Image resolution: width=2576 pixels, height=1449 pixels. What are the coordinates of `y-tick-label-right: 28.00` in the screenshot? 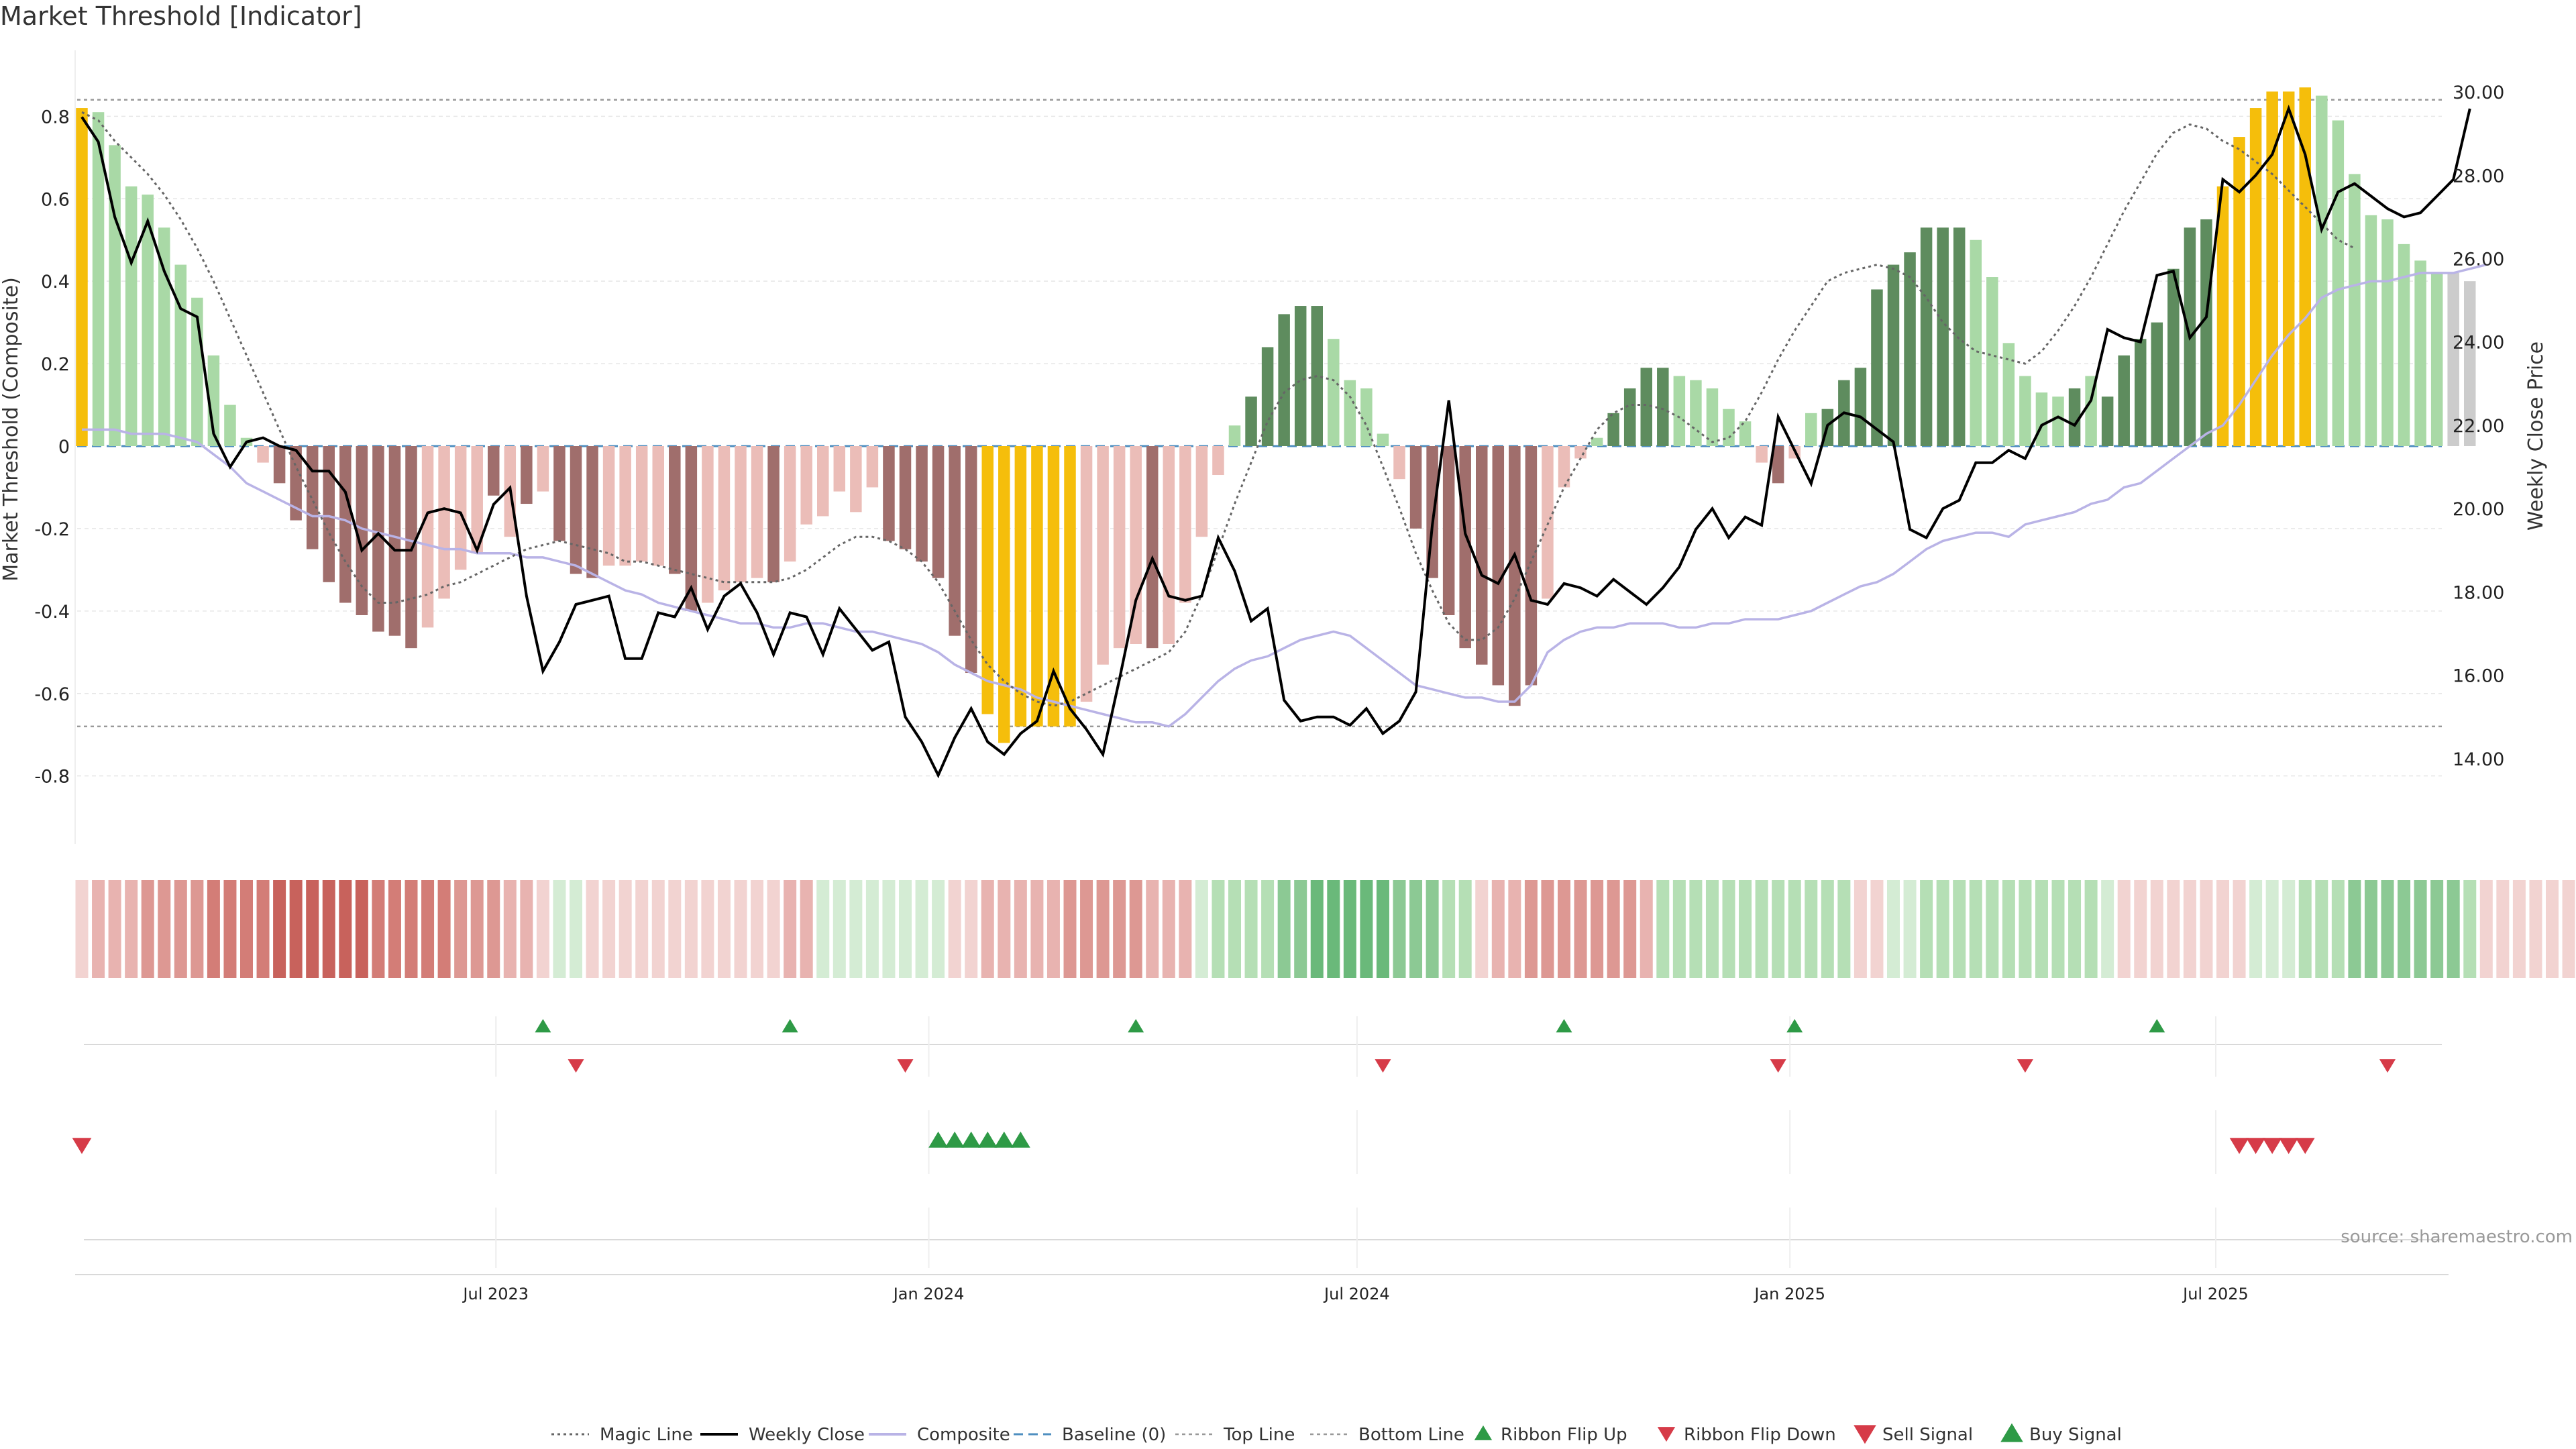 It's located at (2478, 176).